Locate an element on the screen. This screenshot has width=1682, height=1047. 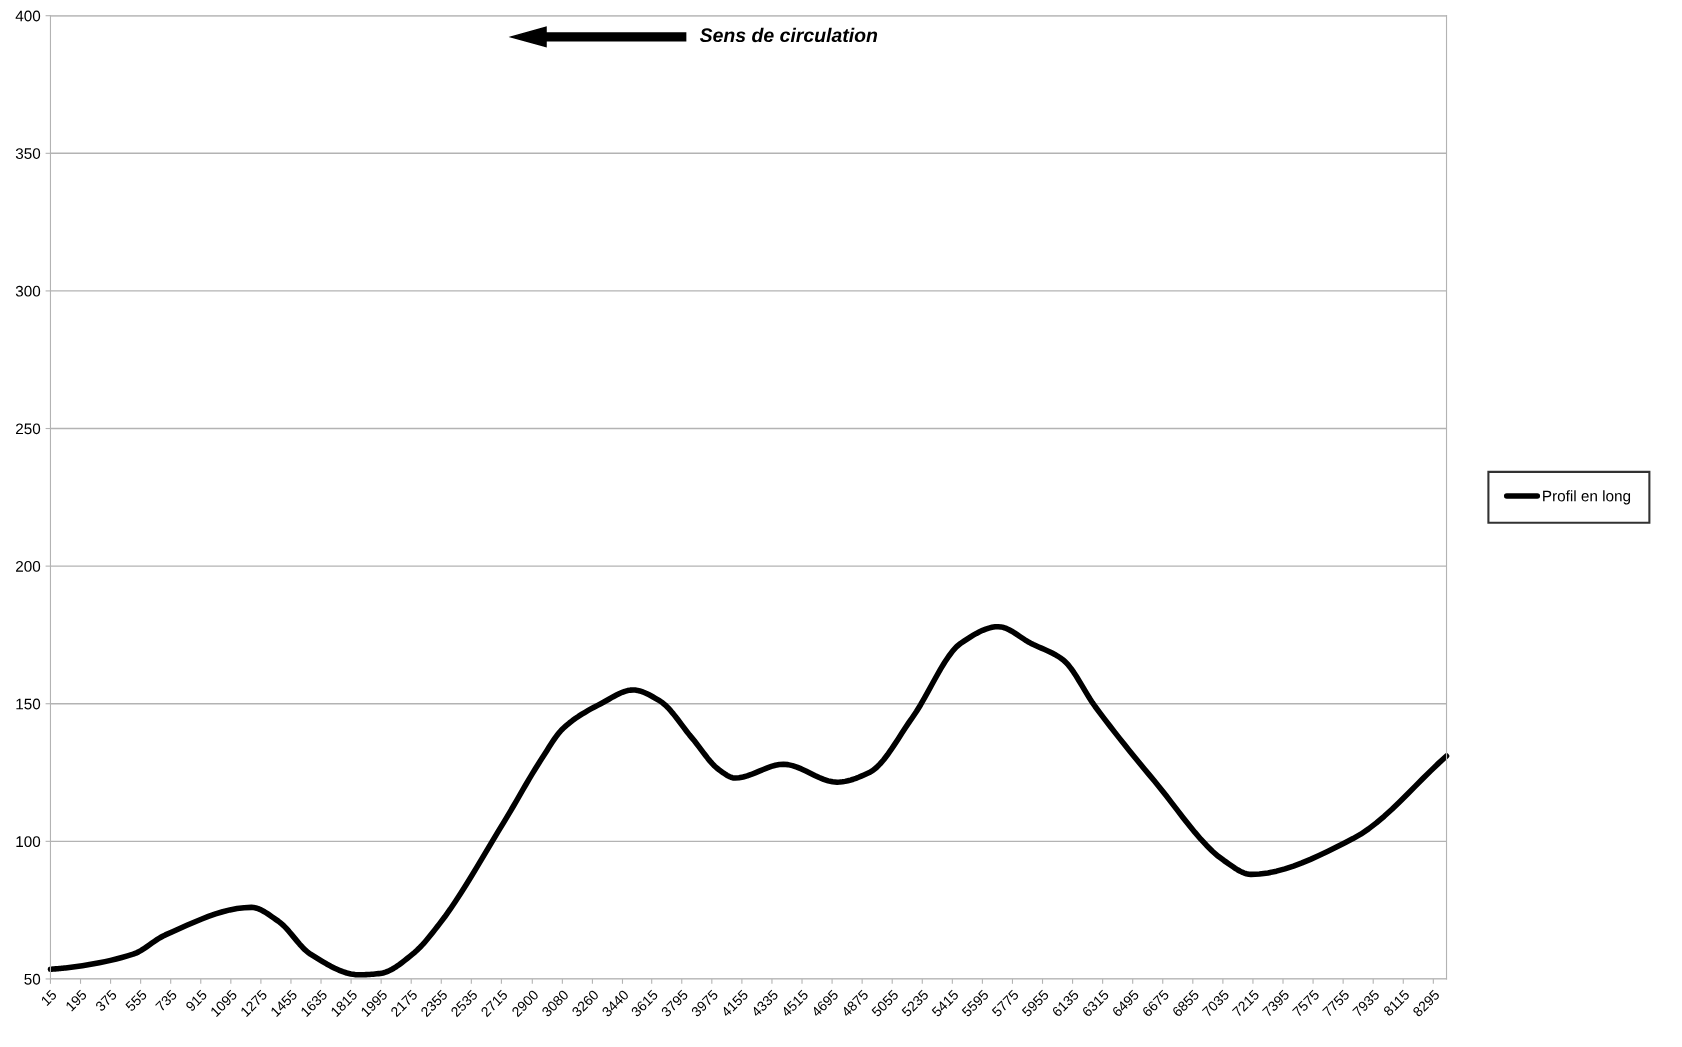
y-tick-label: 250 is located at coordinates (28, 429).